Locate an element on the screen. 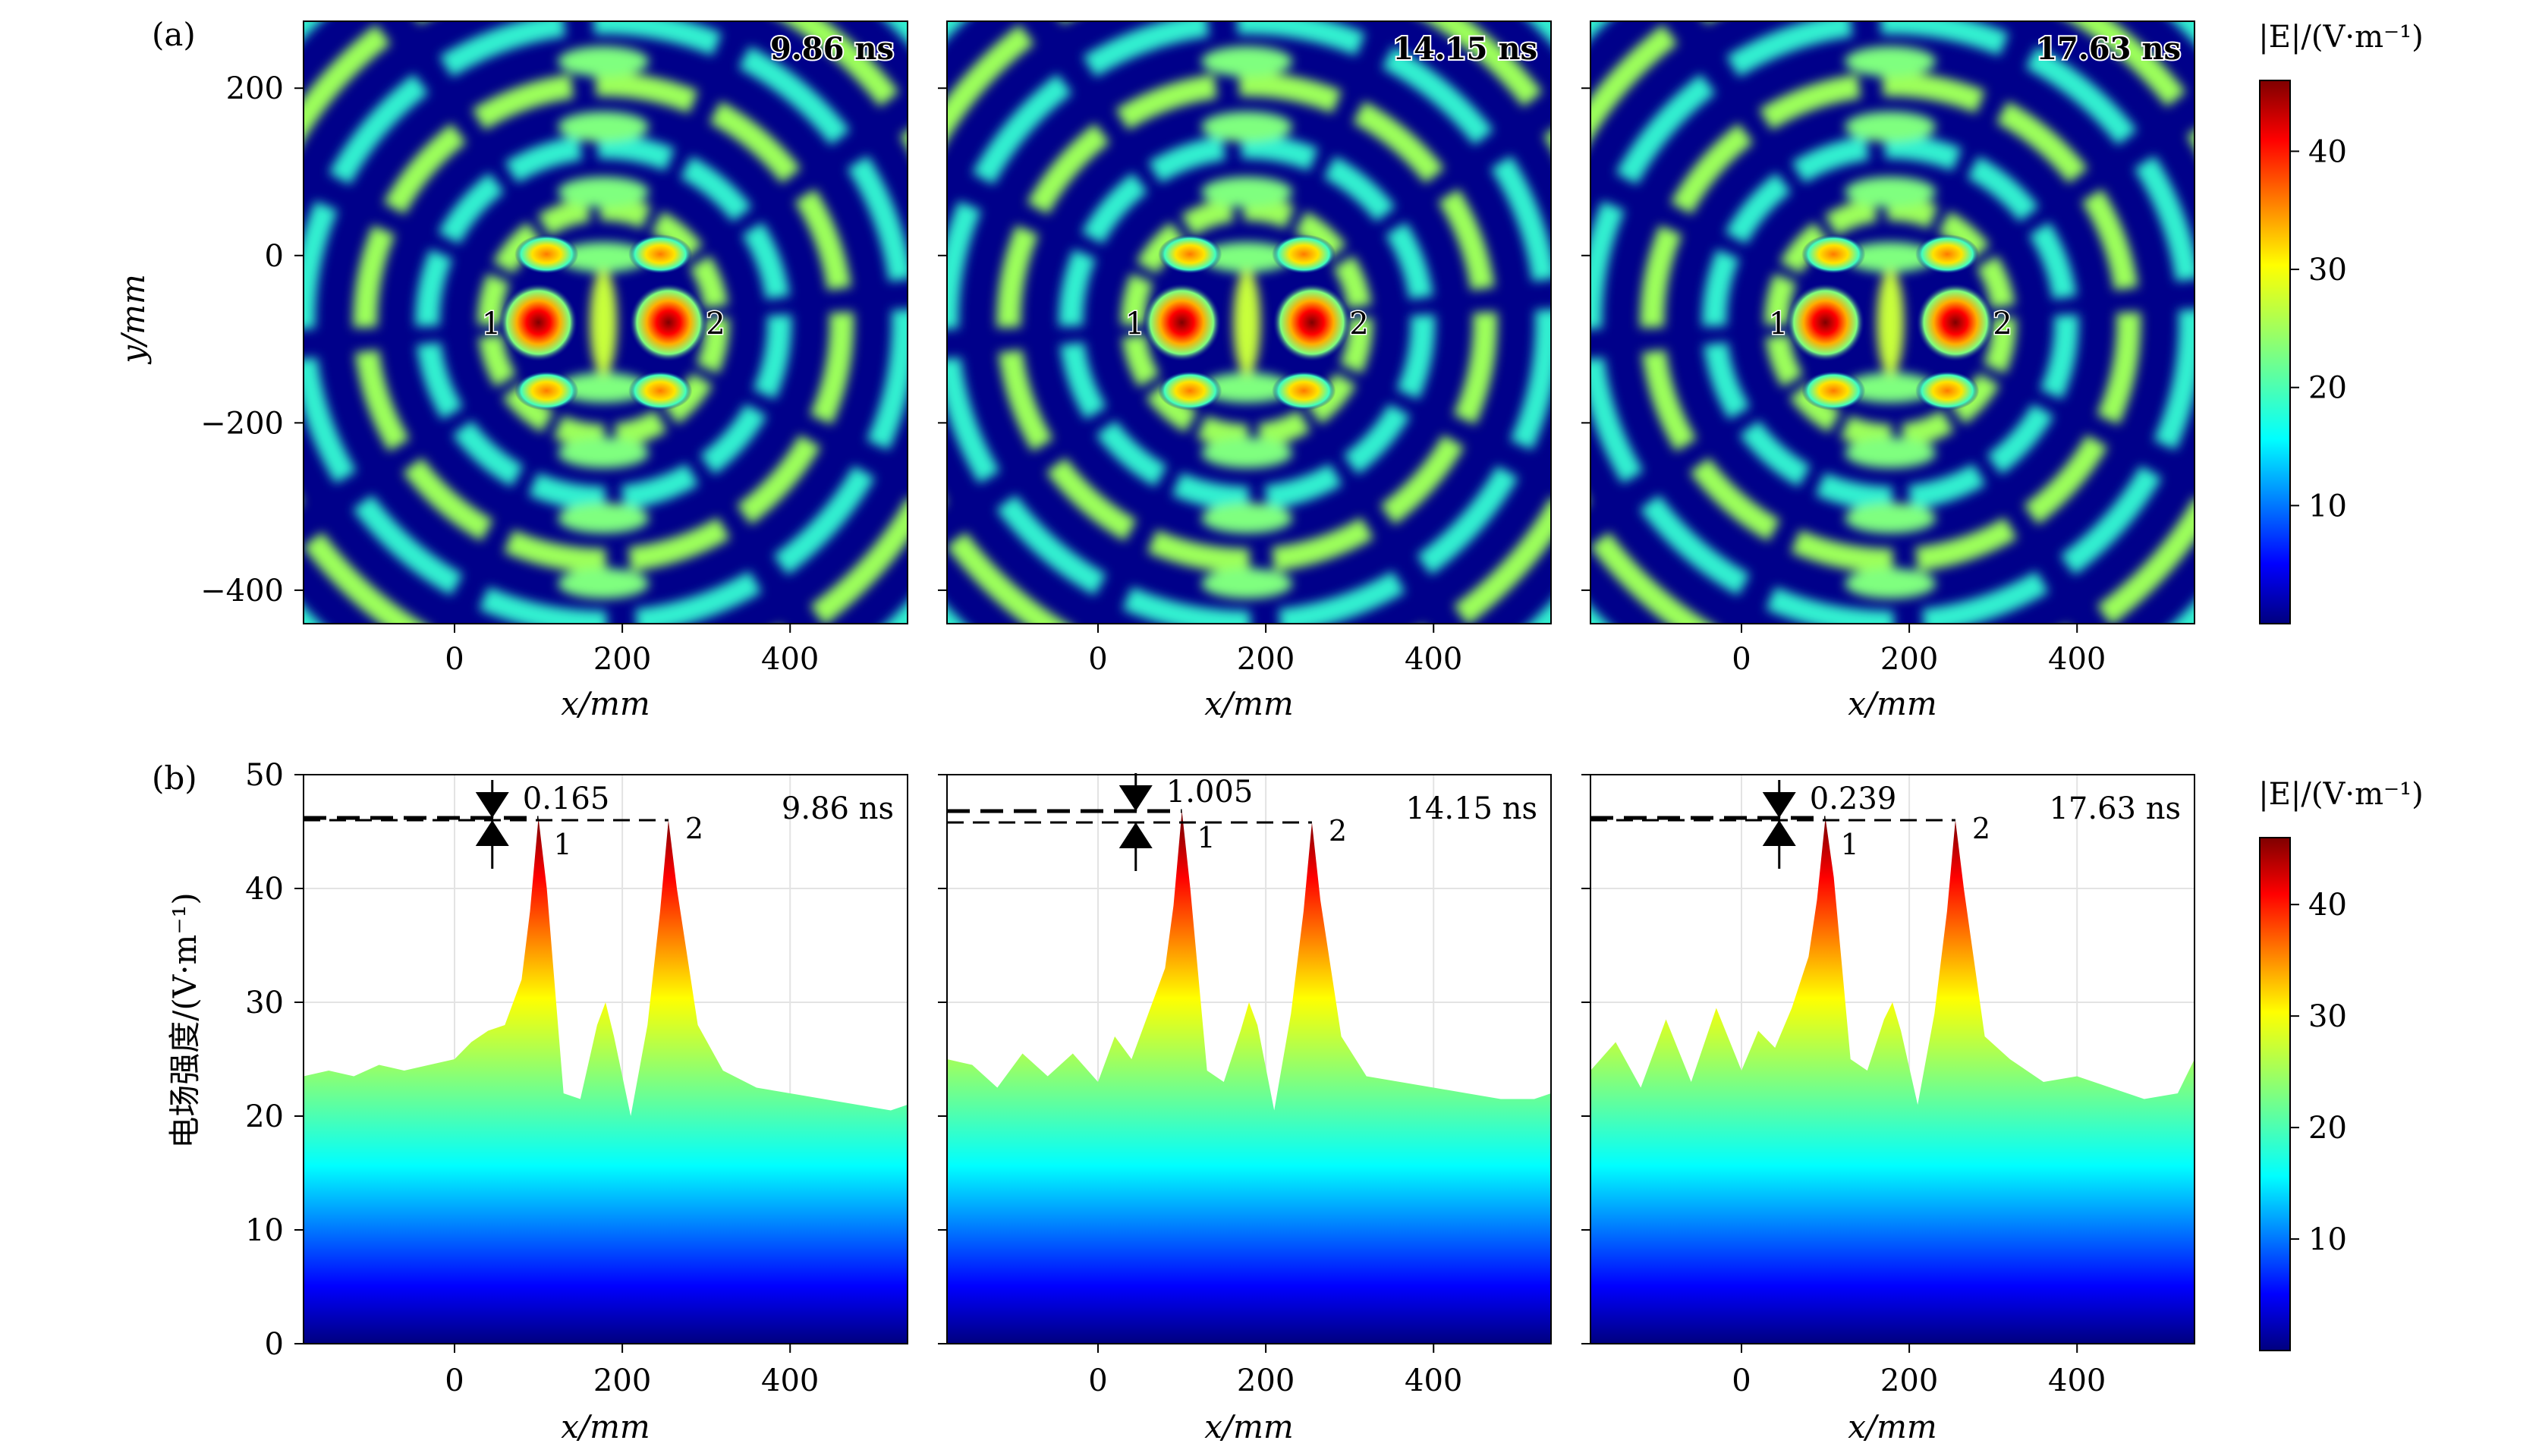 The image size is (2539, 1456). colorbar-b-gradient is located at coordinates (2275, 1094).